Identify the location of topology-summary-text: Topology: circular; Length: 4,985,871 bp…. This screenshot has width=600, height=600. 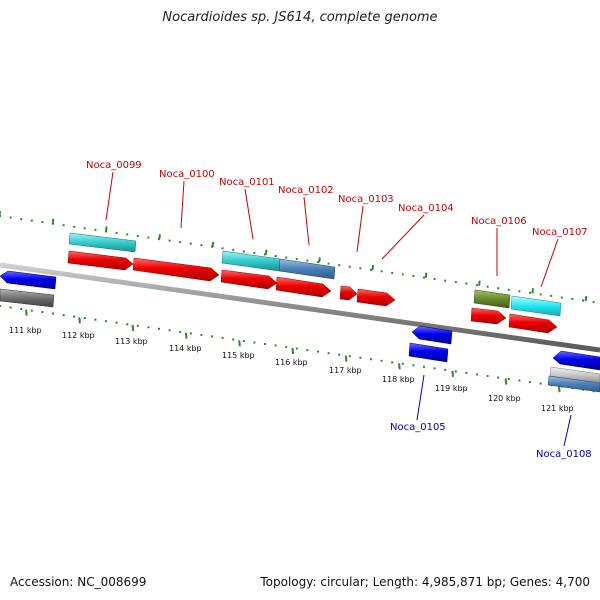
(425, 582).